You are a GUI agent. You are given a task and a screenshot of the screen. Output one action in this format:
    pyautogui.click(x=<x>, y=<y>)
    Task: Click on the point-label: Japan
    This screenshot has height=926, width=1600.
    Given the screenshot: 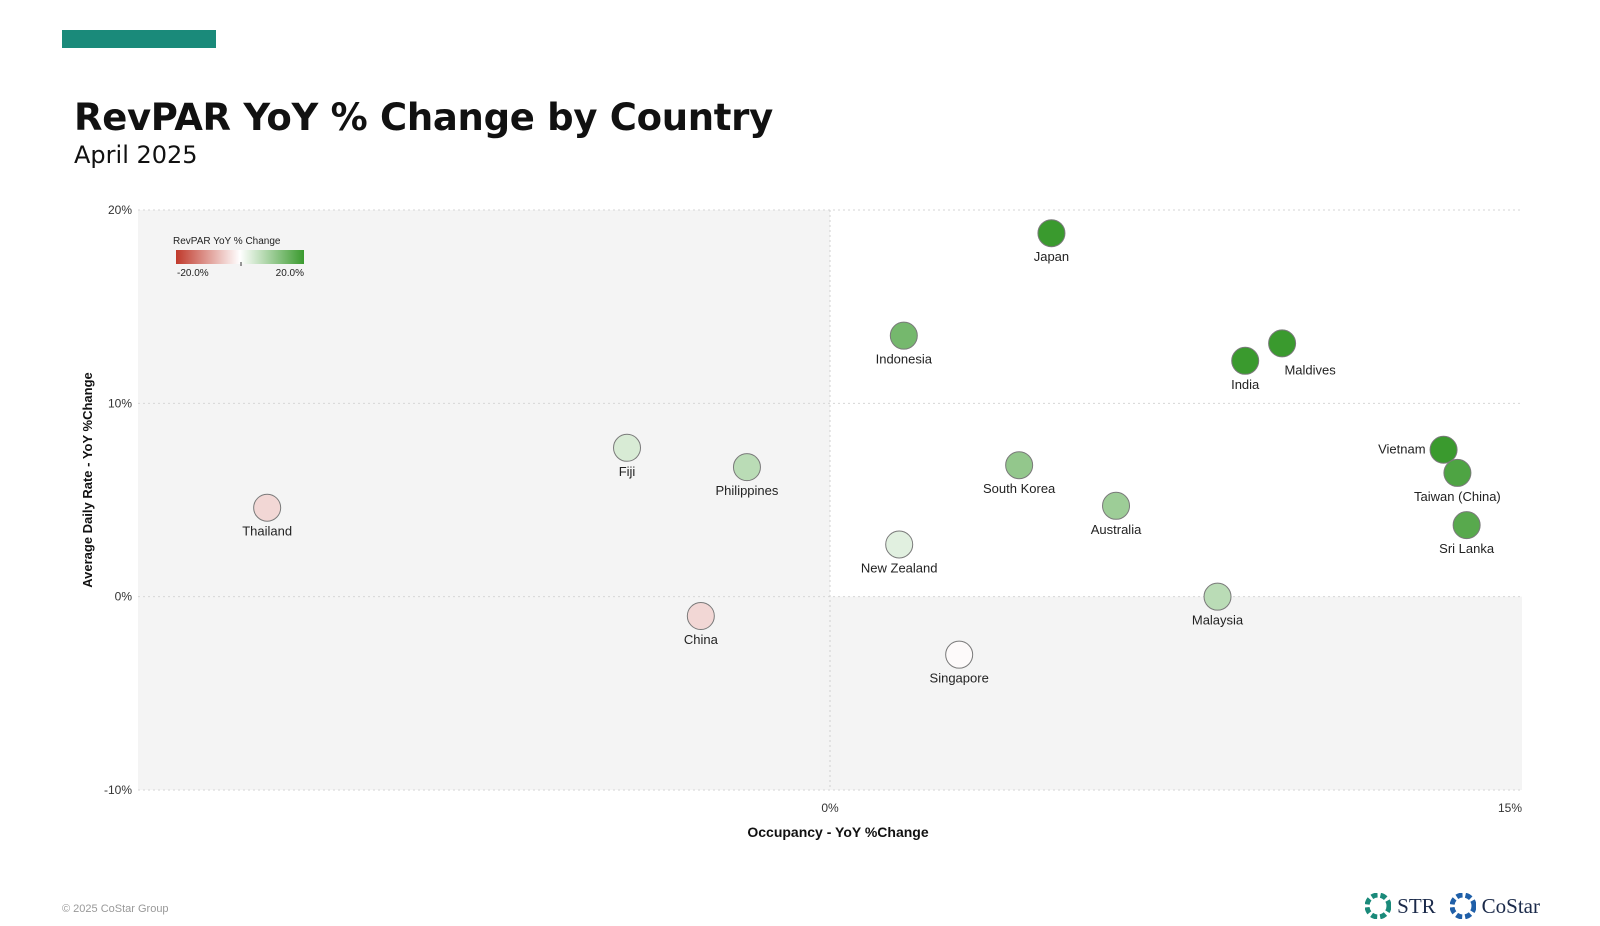 What is the action you would take?
    pyautogui.click(x=1051, y=256)
    